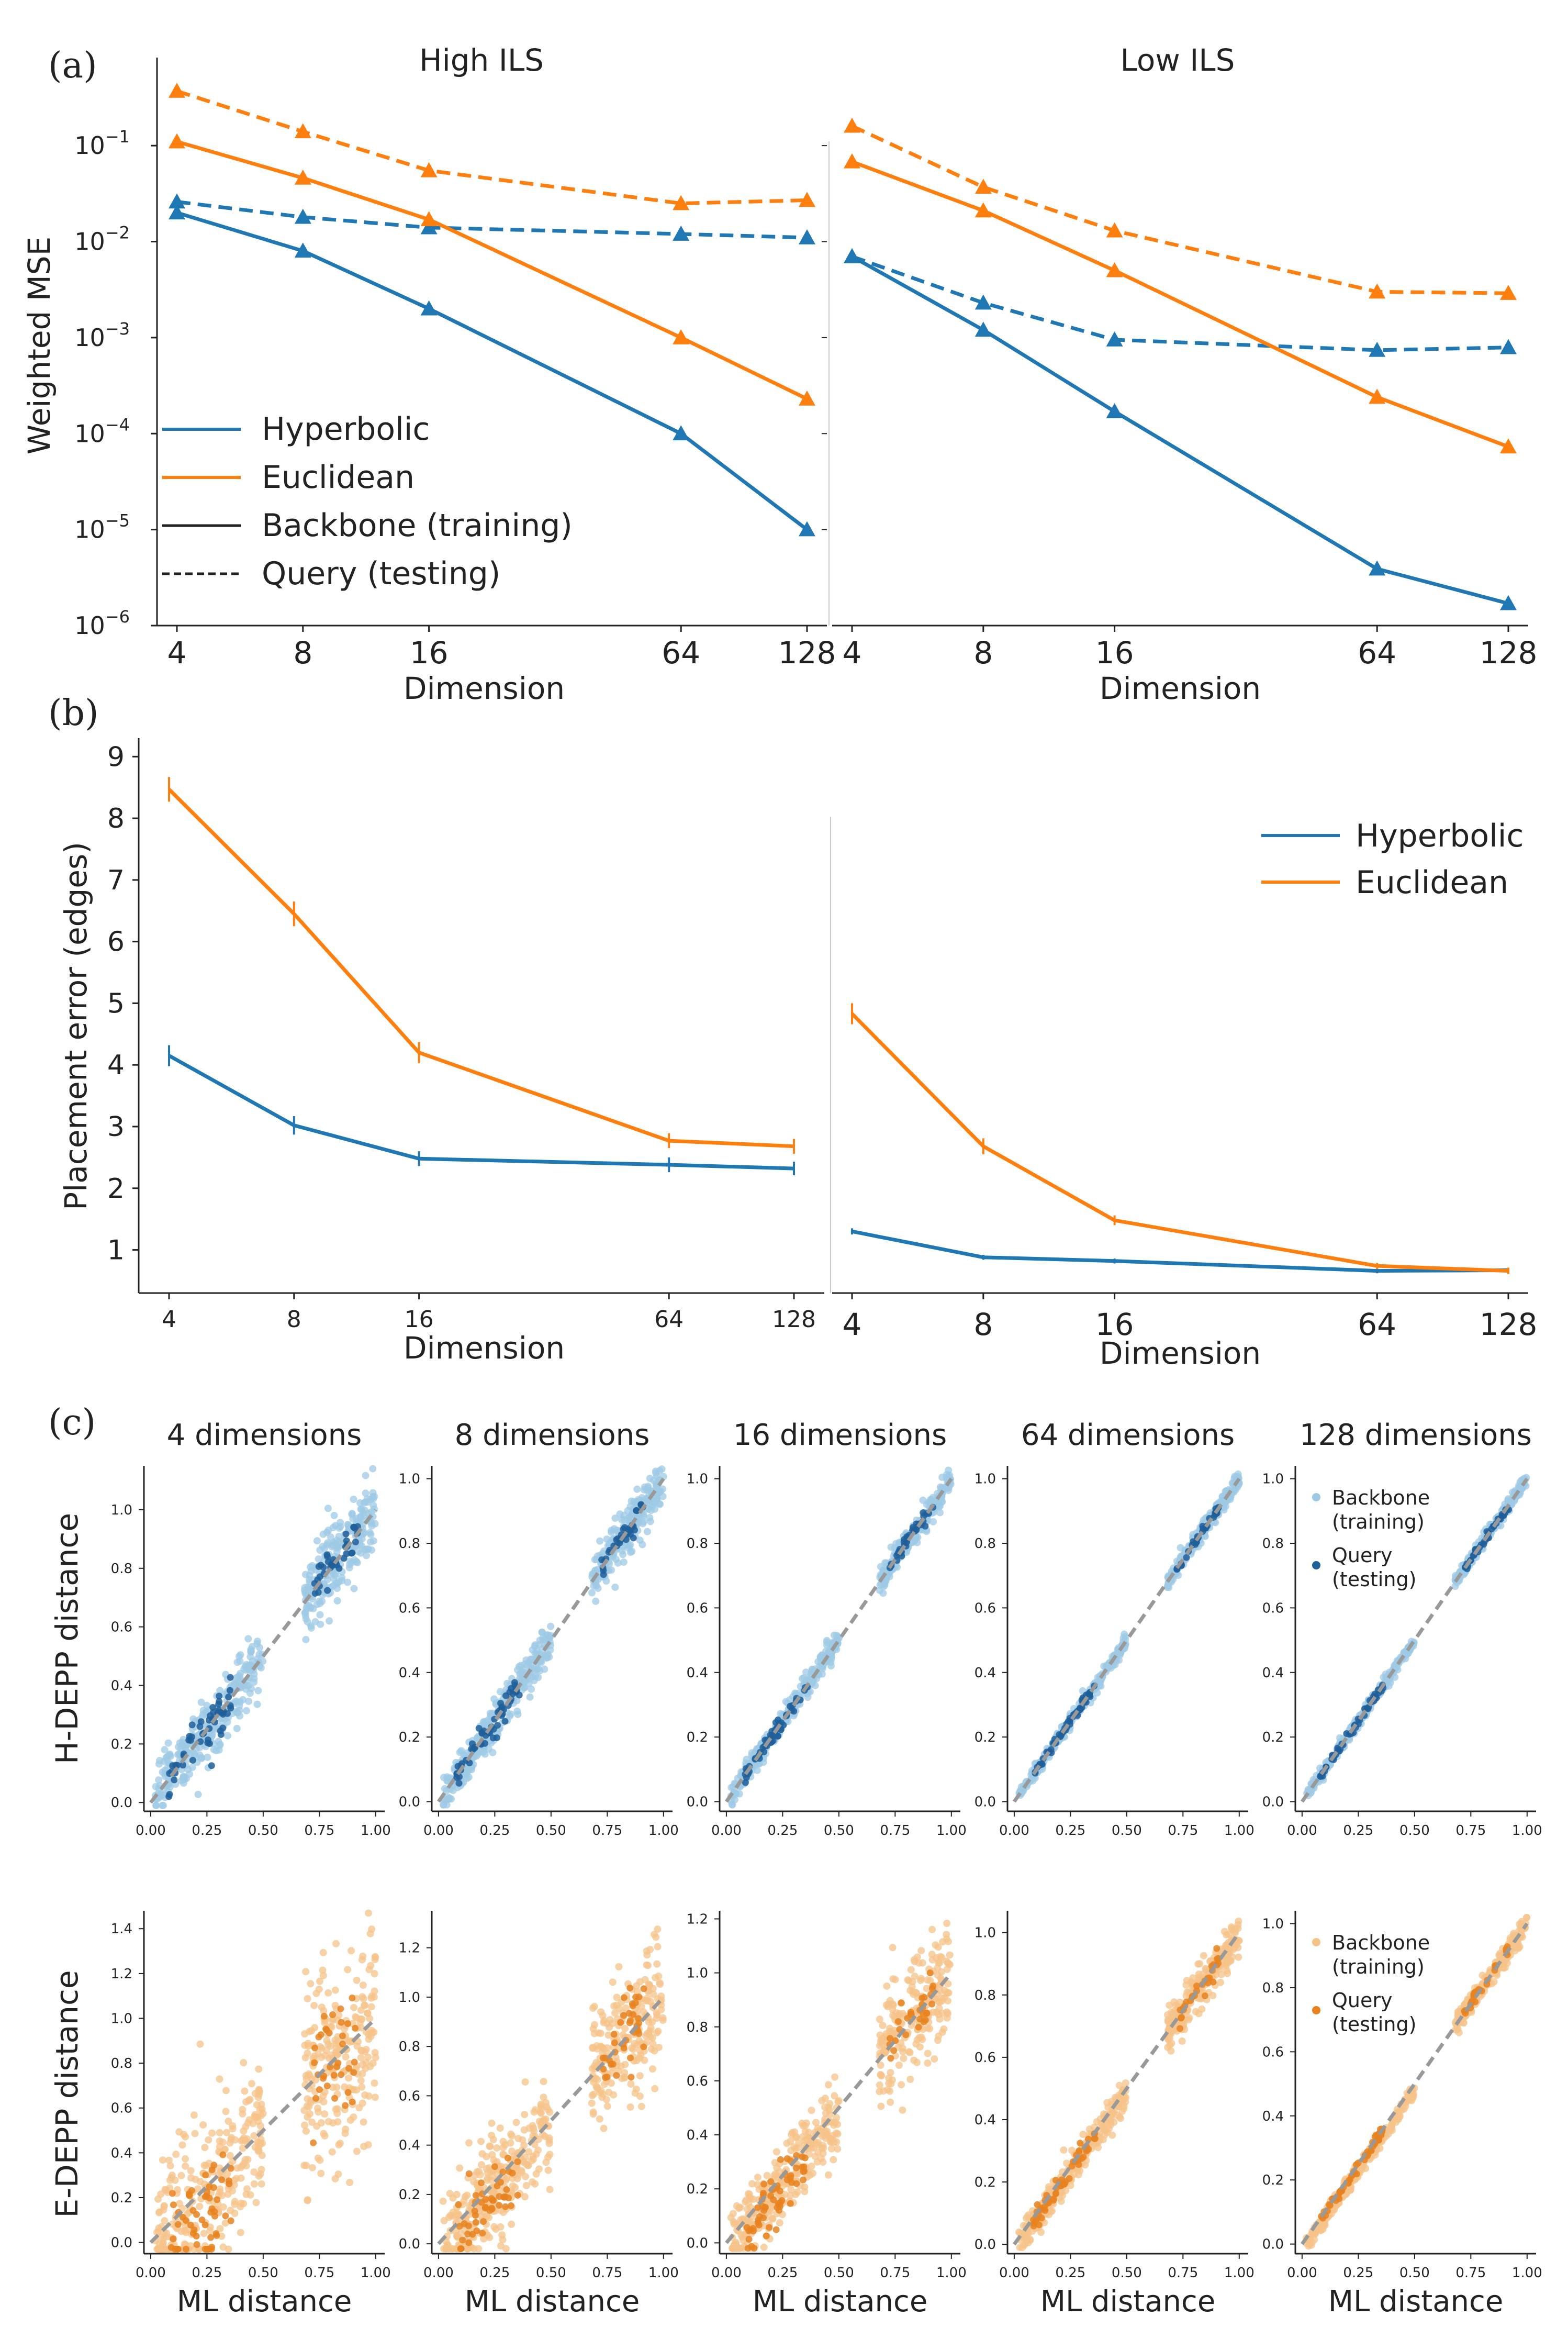 This screenshot has width=1568, height=2339. I want to click on c-legend-query-l1: Query, so click(1362, 1555).